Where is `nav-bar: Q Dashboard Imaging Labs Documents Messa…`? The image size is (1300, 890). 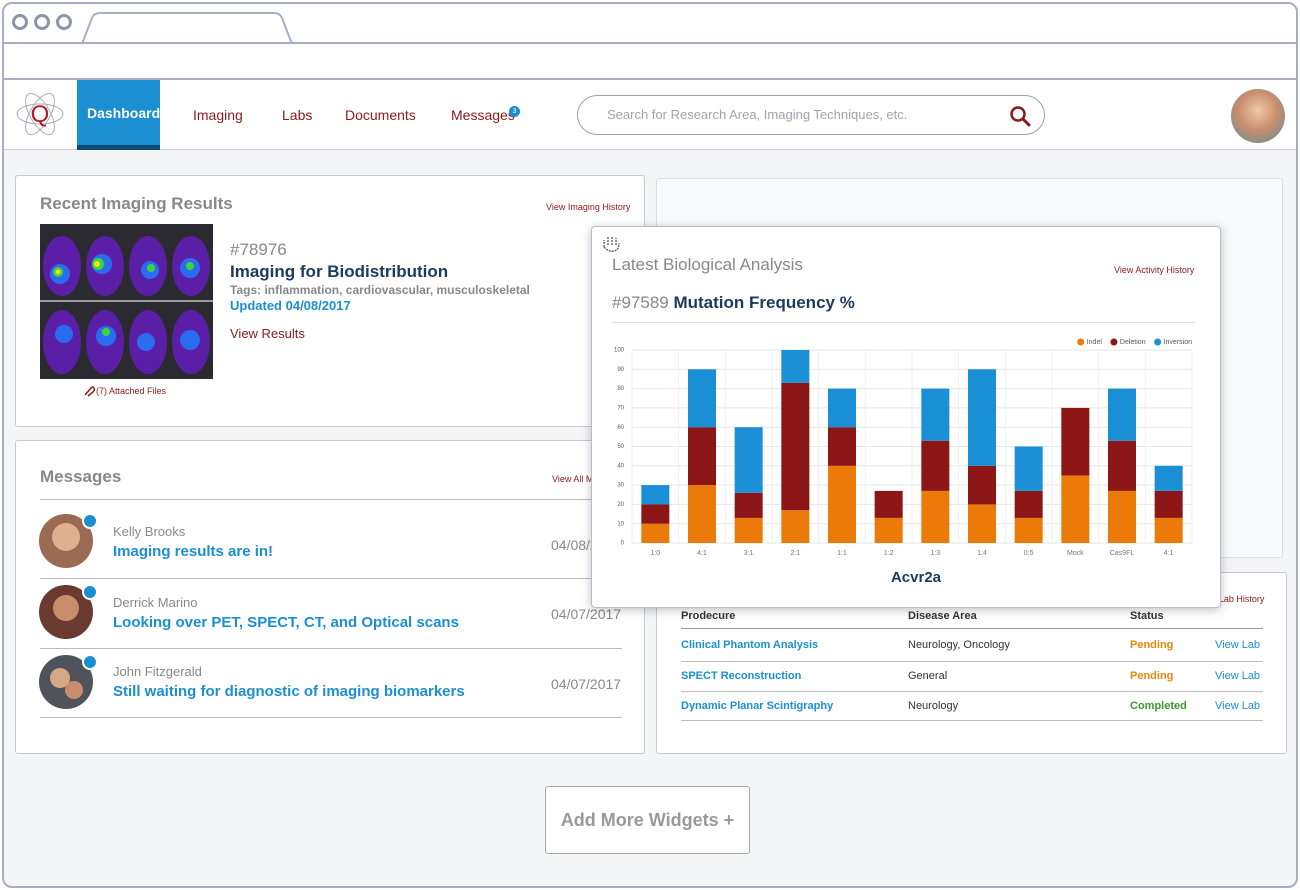
nav-bar: Q Dashboard Imaging Labs Documents Messa… is located at coordinates (650, 115).